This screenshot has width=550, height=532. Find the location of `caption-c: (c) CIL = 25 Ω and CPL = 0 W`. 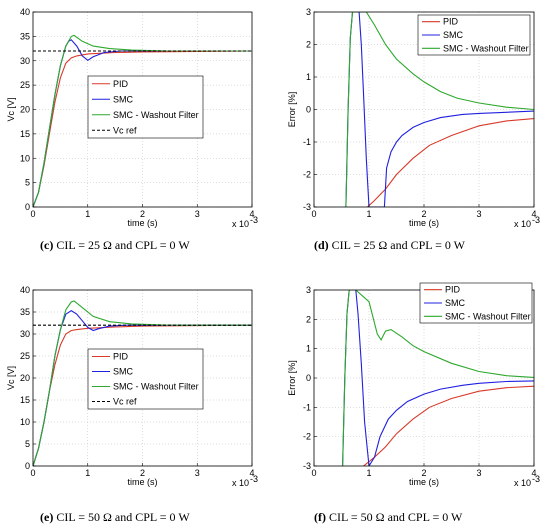

caption-c: (c) CIL = 25 Ω and CPL = 0 W is located at coordinates (115, 245).